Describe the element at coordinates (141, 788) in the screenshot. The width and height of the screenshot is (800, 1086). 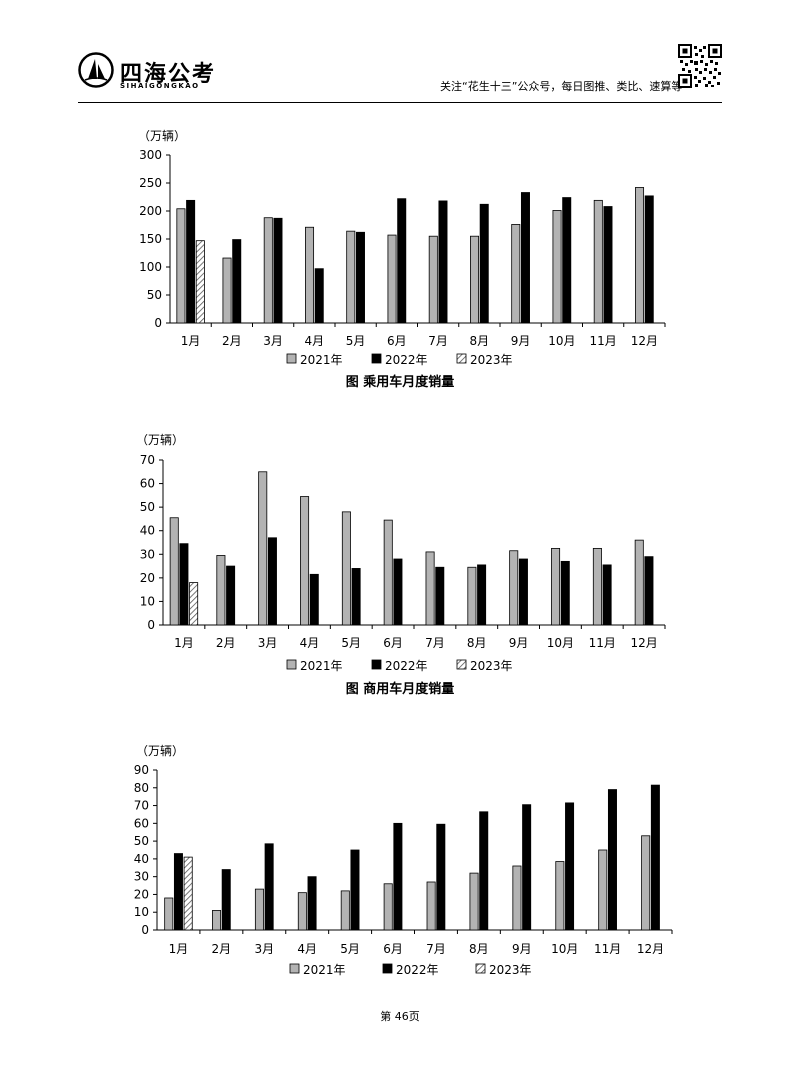
I see `y-tick-label: 80` at that location.